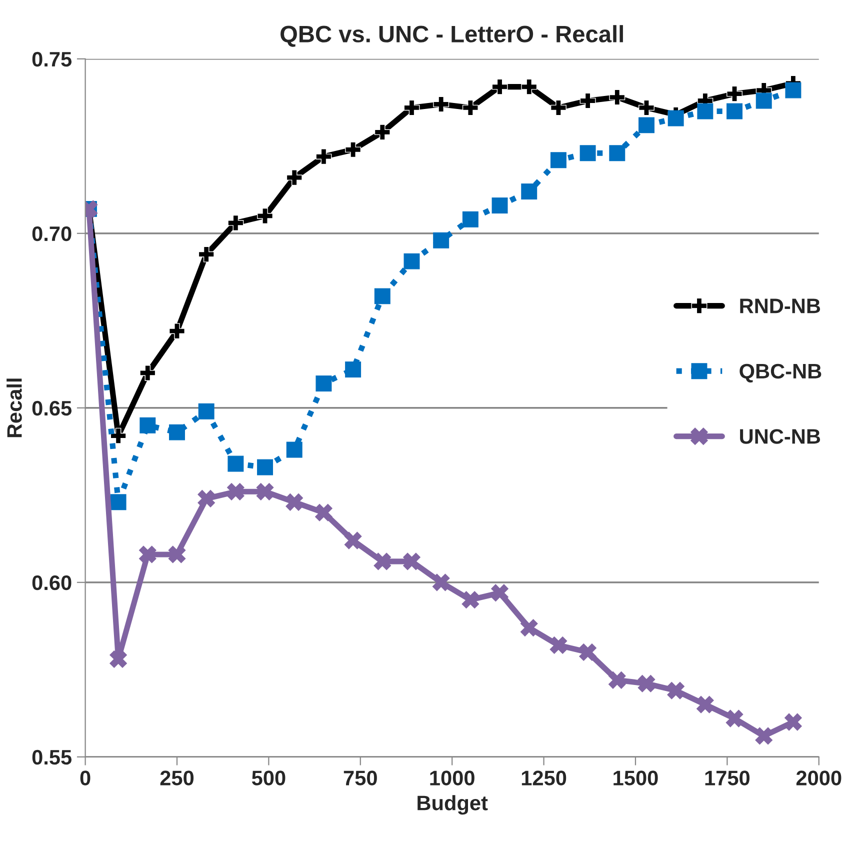 The height and width of the screenshot is (841, 853). I want to click on x-tick-label: 2000, so click(819, 778).